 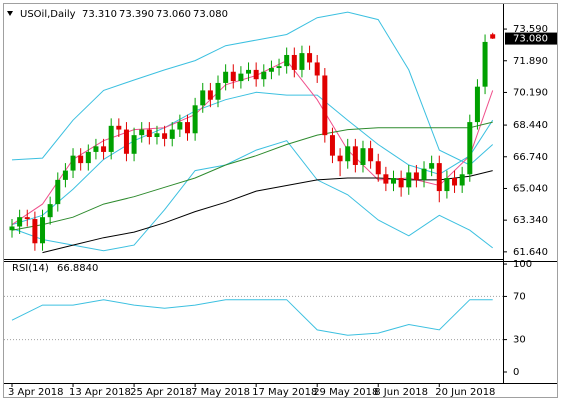 What do you see at coordinates (522, 264) in the screenshot?
I see `y-tick-label: 100` at bounding box center [522, 264].